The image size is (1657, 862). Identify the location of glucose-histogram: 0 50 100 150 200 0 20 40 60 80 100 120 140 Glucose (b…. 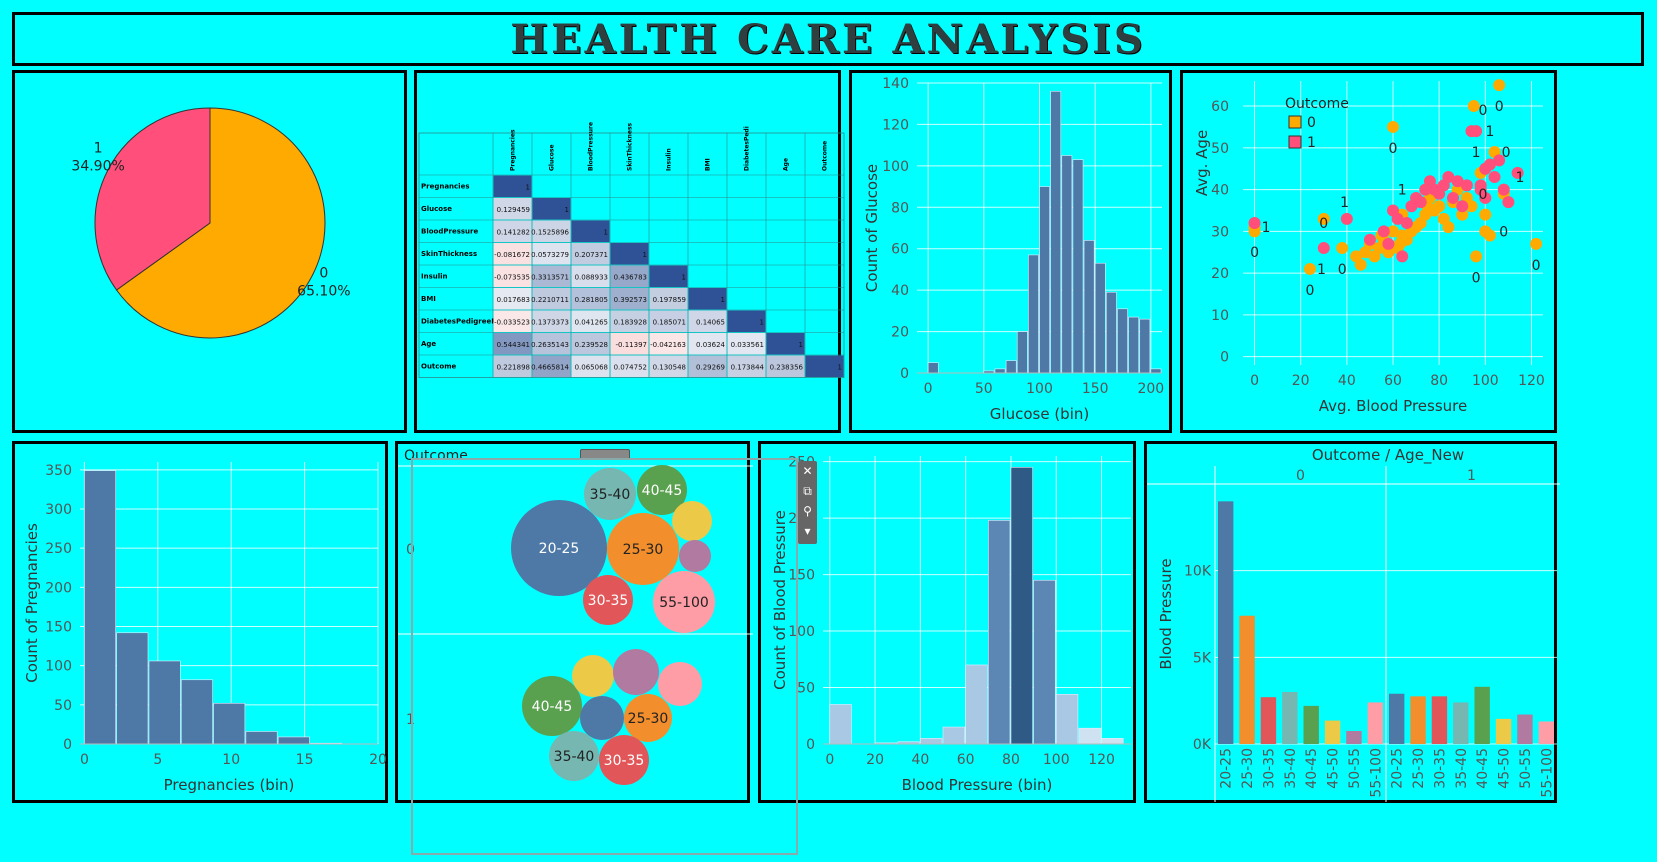
(1013, 254).